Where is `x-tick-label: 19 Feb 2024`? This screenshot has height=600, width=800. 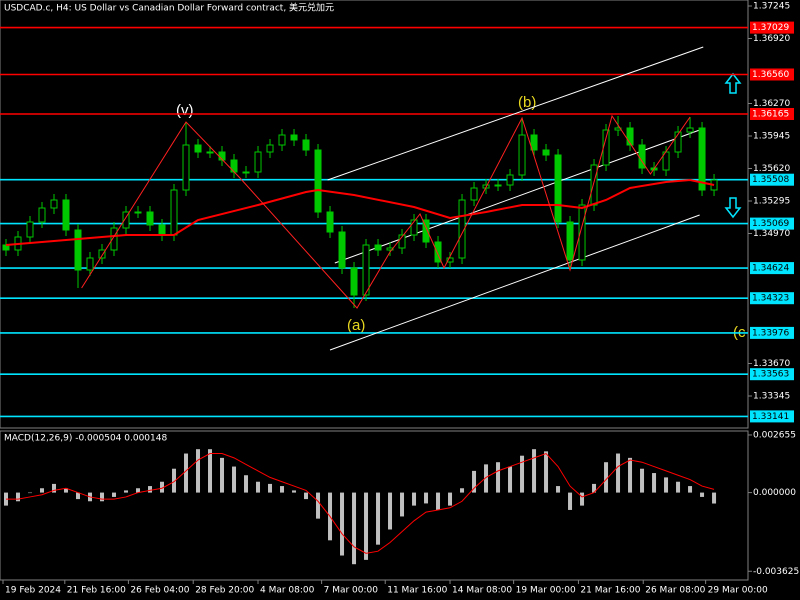
x-tick-label: 19 Feb 2024 is located at coordinates (33, 591).